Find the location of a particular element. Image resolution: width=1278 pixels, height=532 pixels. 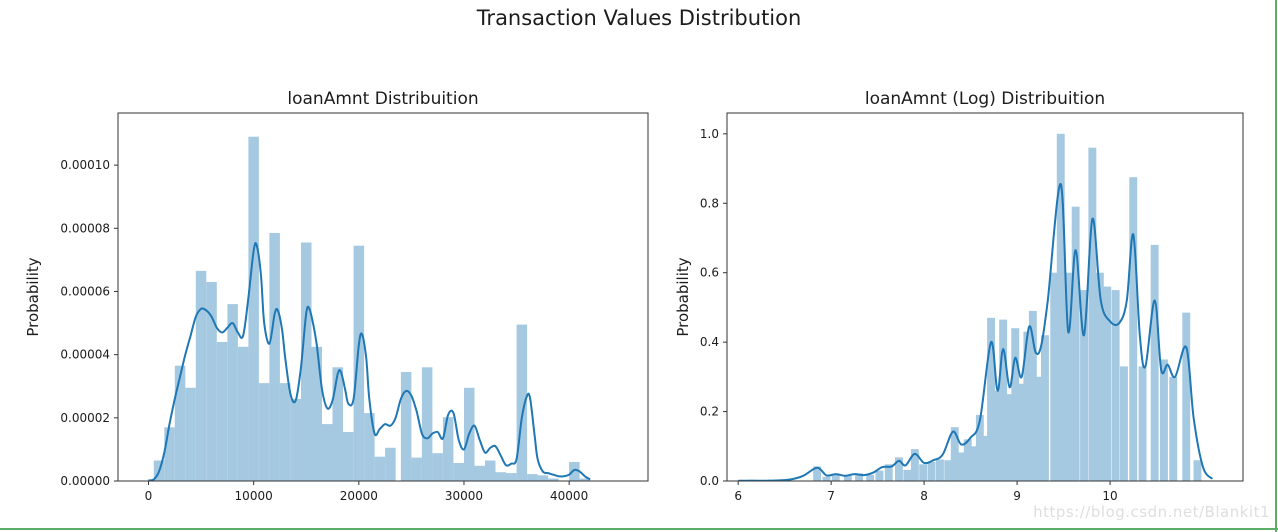

x-tick-label: 10000 is located at coordinates (254, 496).